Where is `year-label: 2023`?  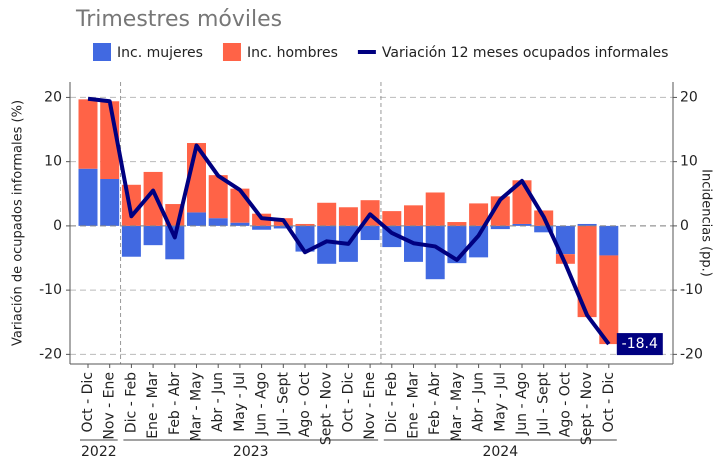 year-label: 2023 is located at coordinates (251, 451).